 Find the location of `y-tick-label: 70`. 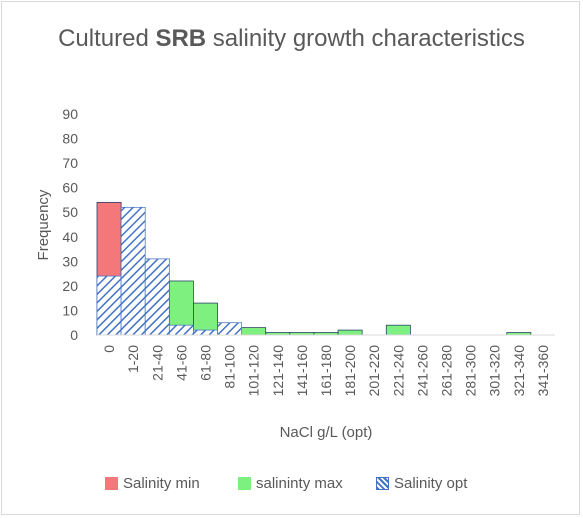

y-tick-label: 70 is located at coordinates (70, 163).